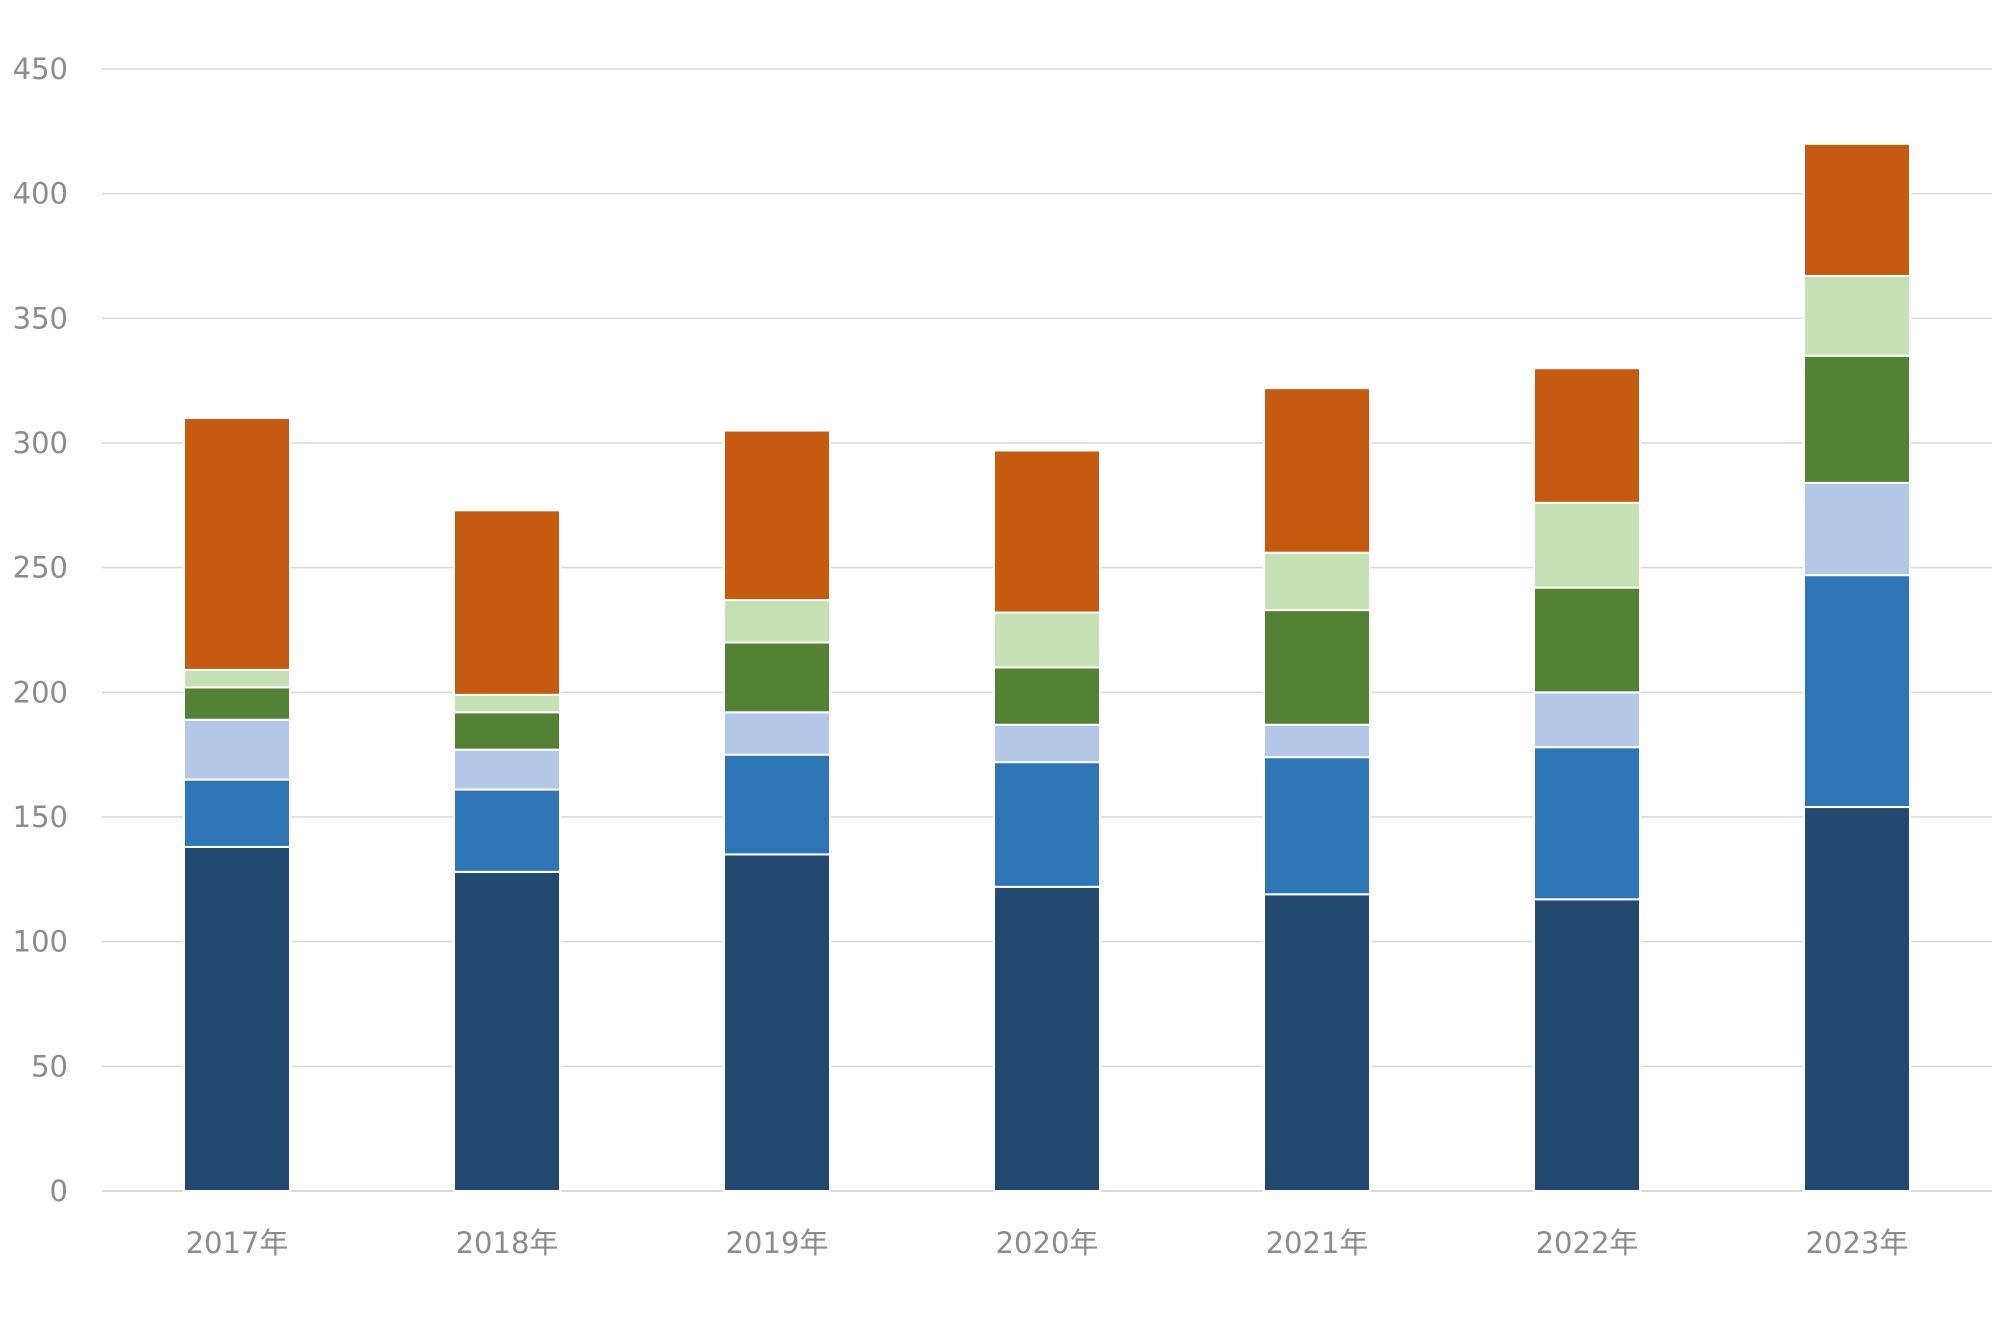 The height and width of the screenshot is (1340, 2000). I want to click on y-tick-label: 450, so click(40, 69).